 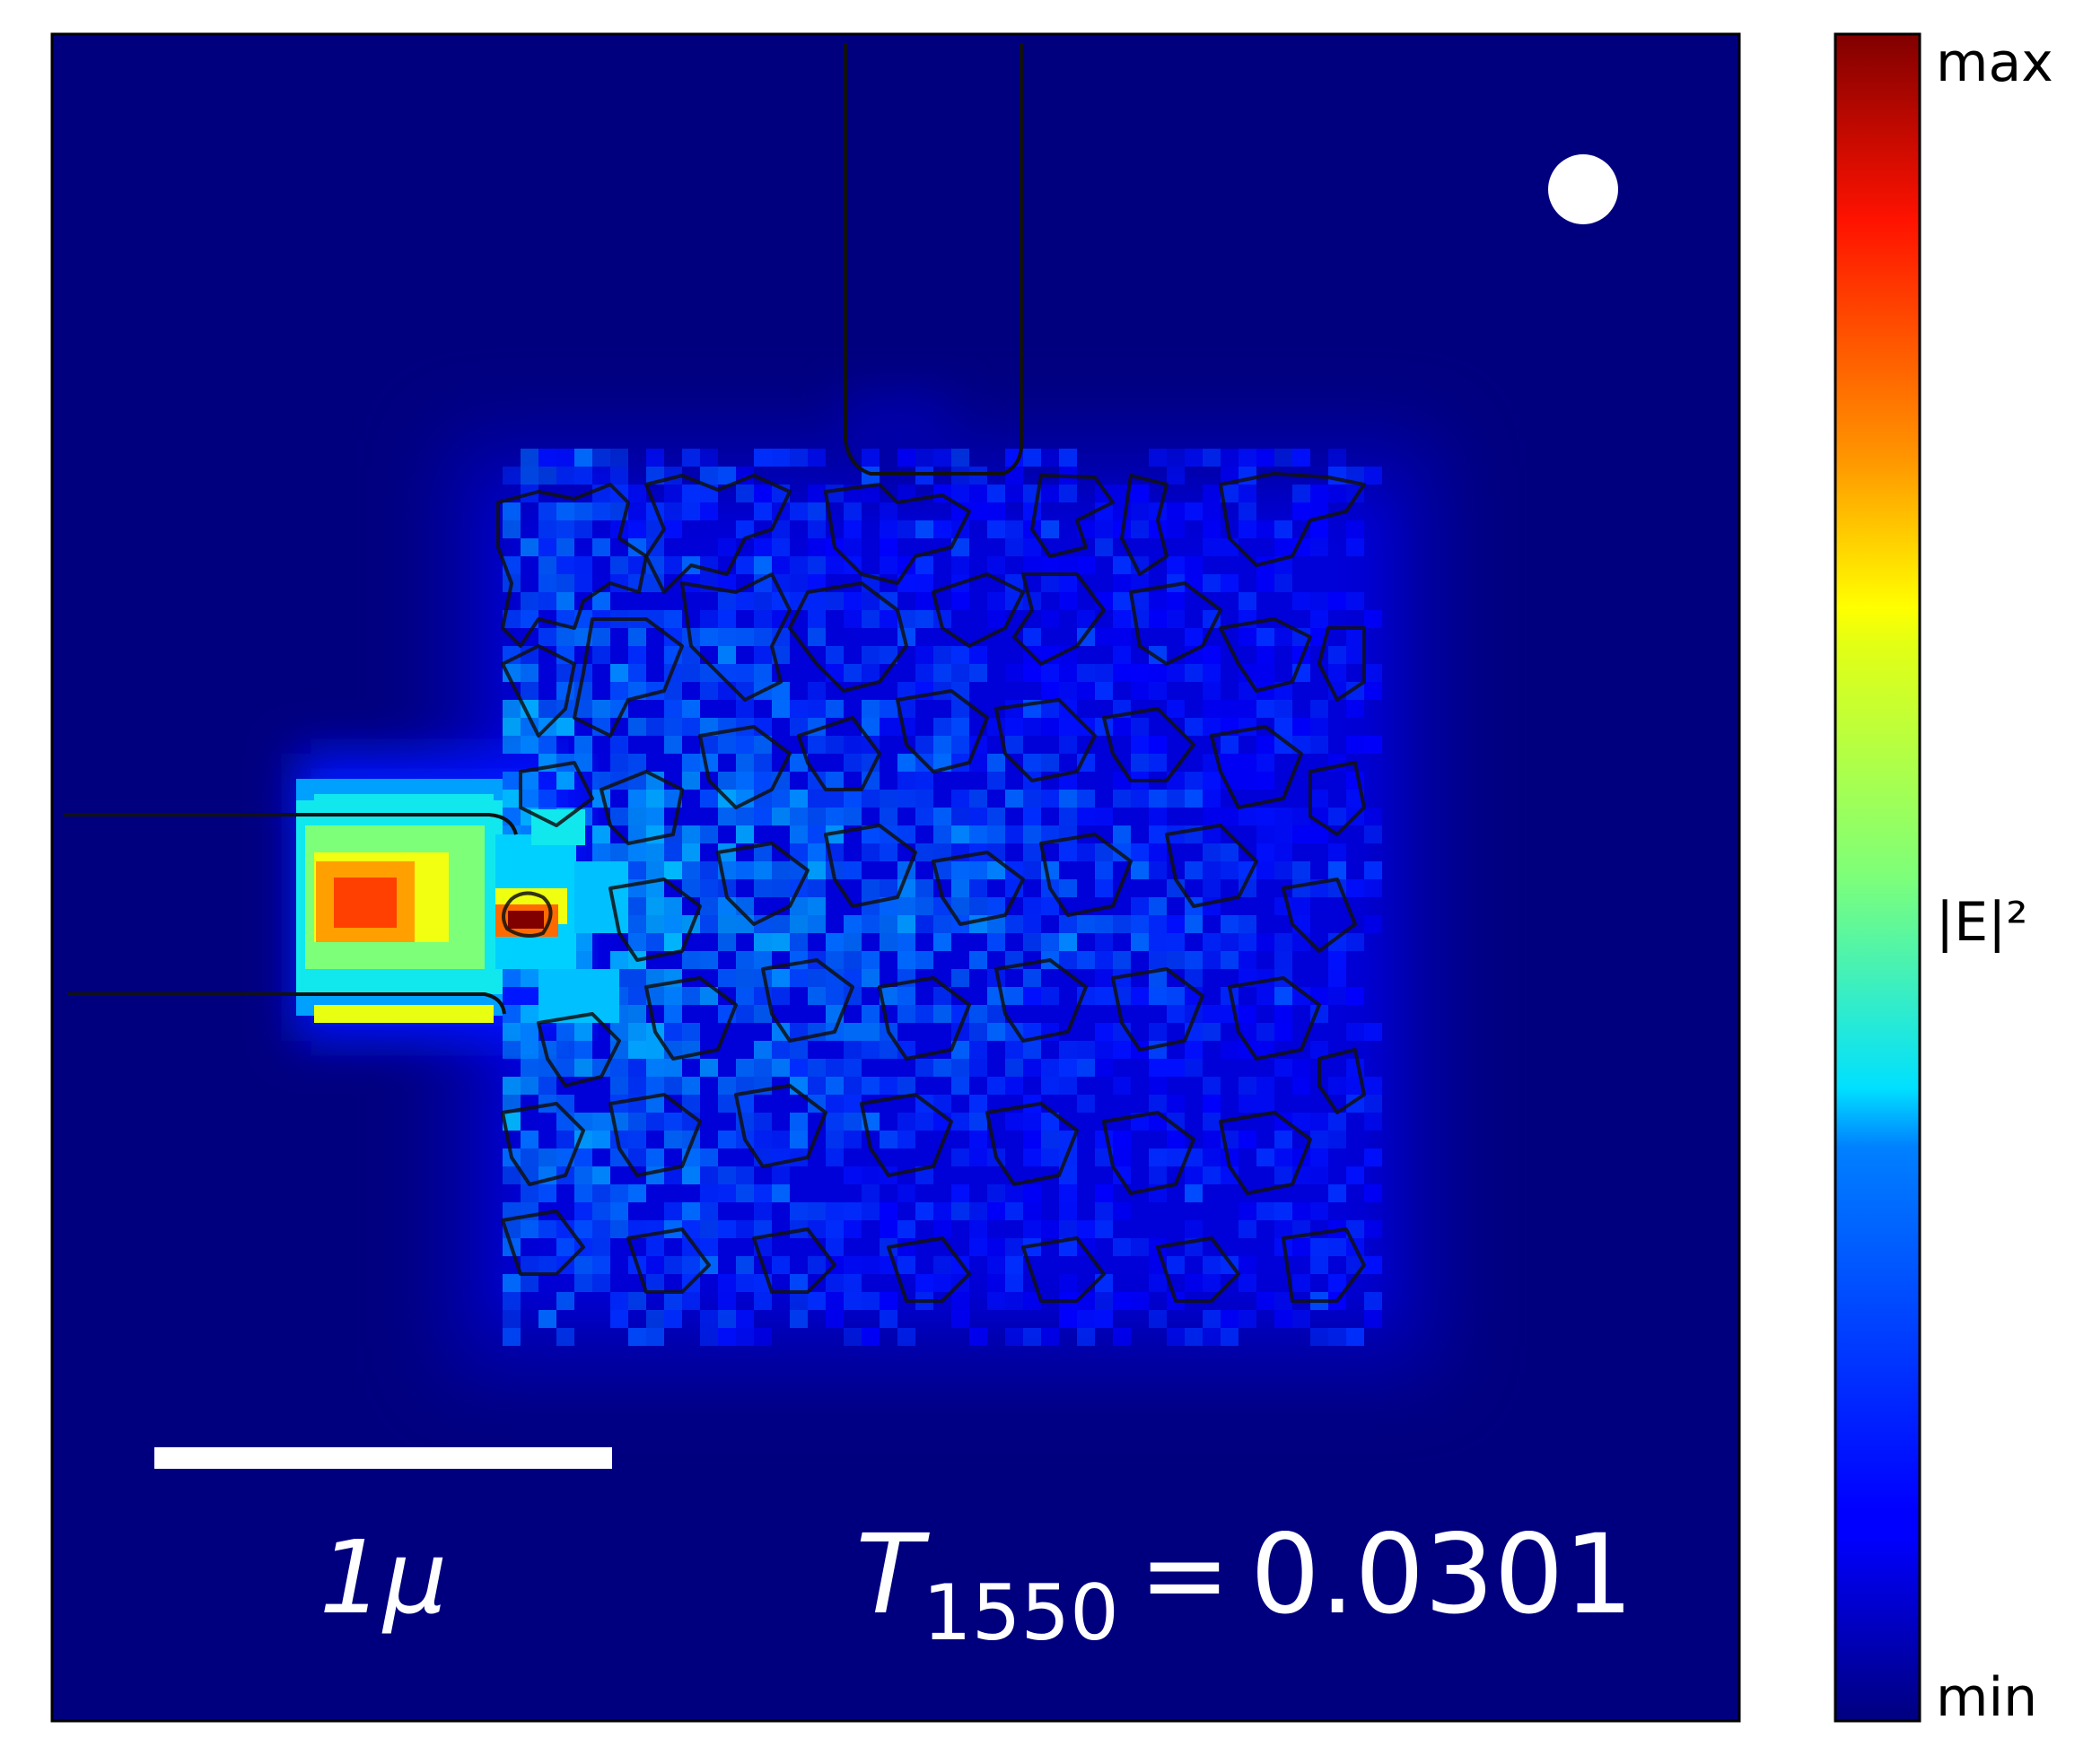 What do you see at coordinates (462, 901) in the screenshot?
I see `waveguide-mode` at bounding box center [462, 901].